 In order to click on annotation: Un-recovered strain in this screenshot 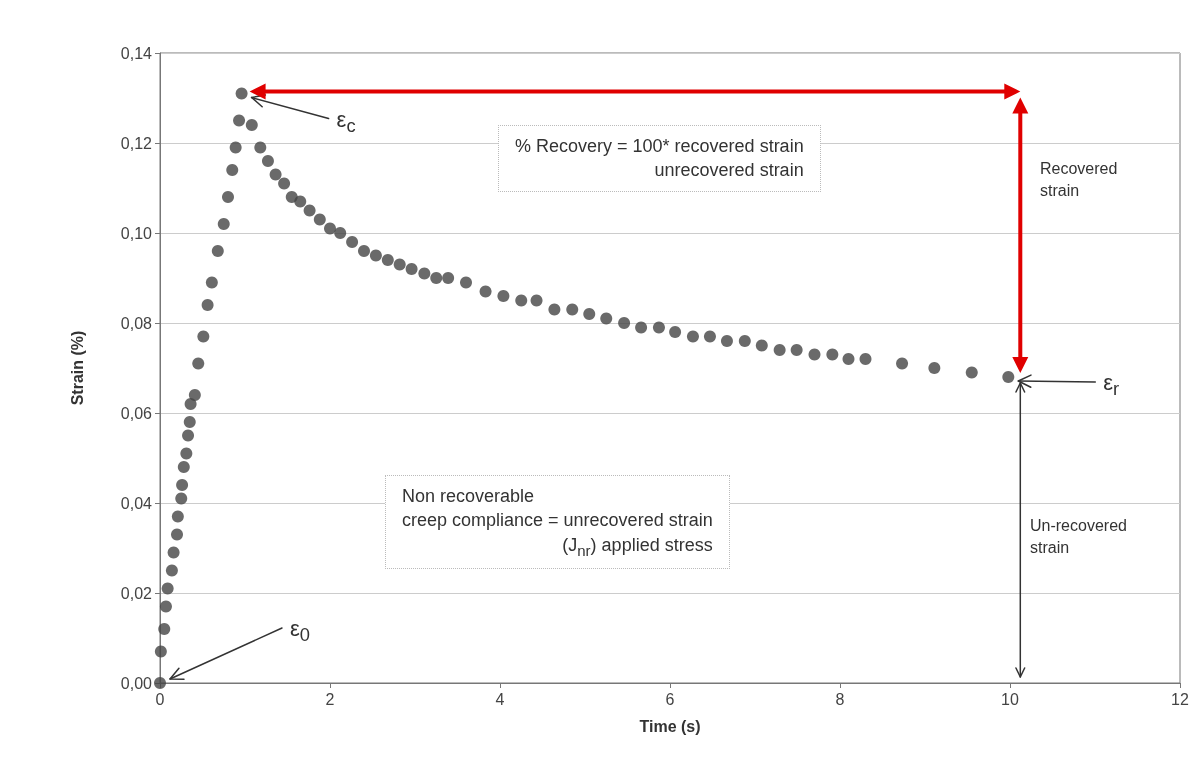, I will do `click(1078, 537)`.